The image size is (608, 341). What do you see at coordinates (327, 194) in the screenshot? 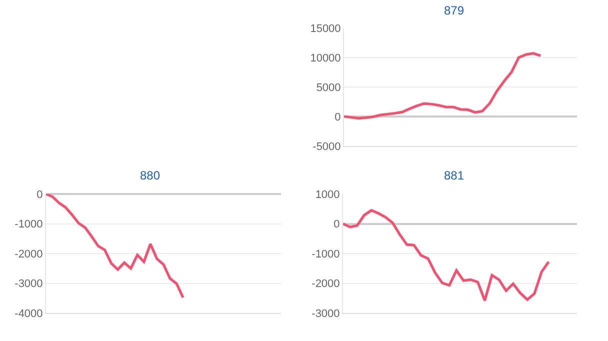
I see `y-tick-label: 1000` at bounding box center [327, 194].